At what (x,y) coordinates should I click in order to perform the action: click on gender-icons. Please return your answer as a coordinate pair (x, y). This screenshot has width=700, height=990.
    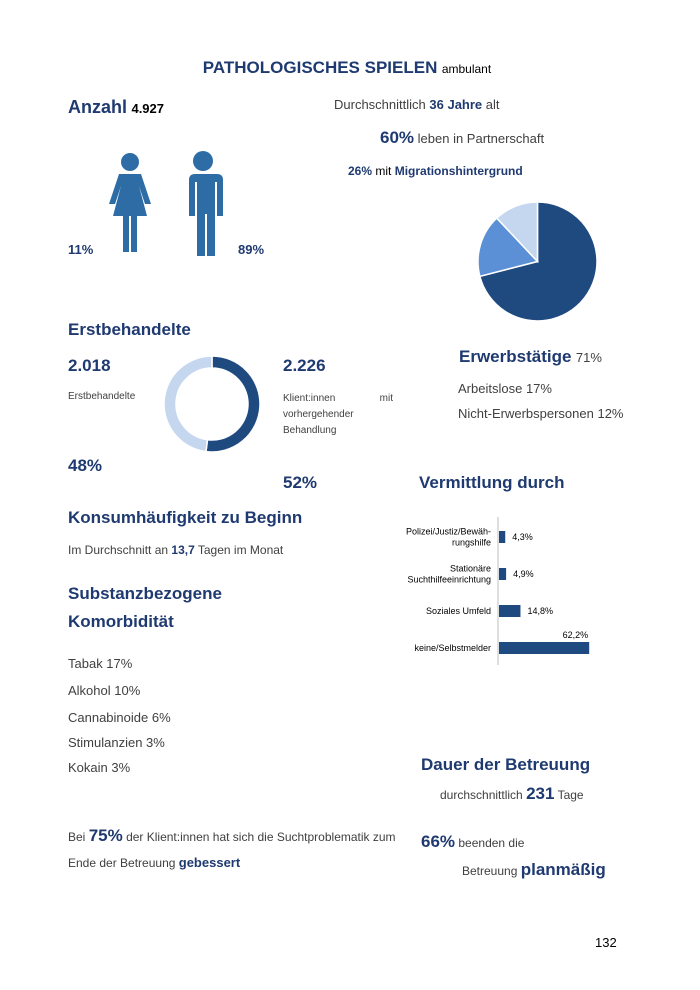
    Looking at the image, I should click on (166, 203).